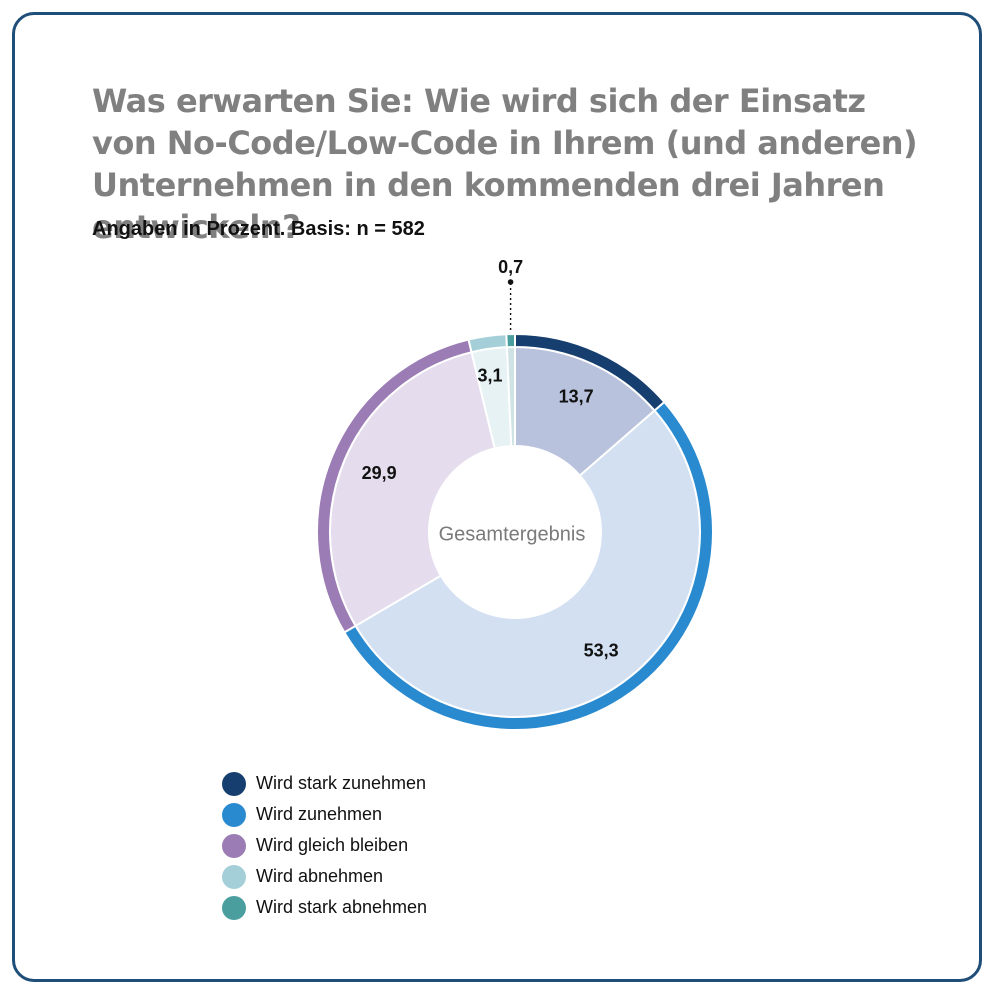 This screenshot has width=1000, height=1000. I want to click on data-label-wird-stark-abnehmen: 0,7, so click(510, 267).